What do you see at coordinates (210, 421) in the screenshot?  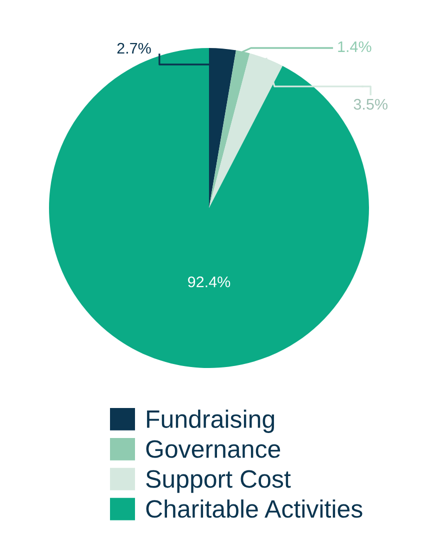 I see `legend-label: Fundraising` at bounding box center [210, 421].